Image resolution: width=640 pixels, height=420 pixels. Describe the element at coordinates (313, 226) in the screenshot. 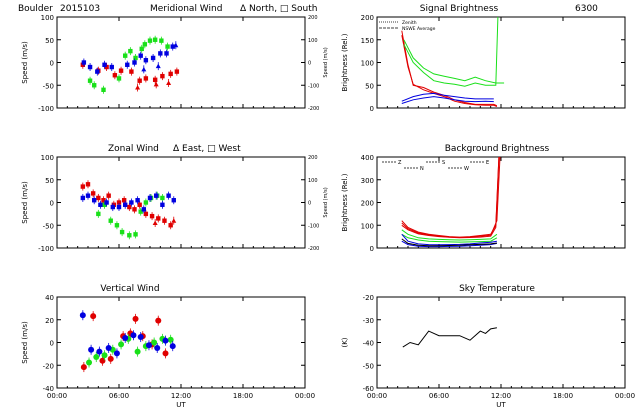

I see `y2-tick-label: -100` at that location.